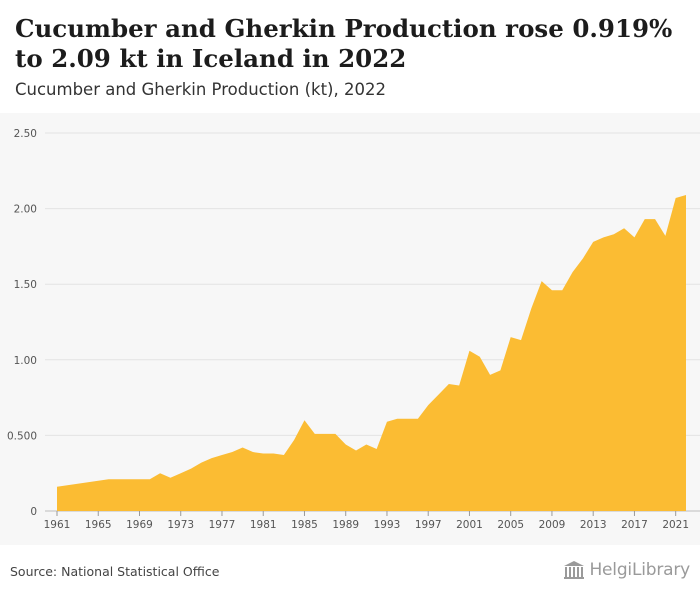 This screenshot has height=596, width=700. I want to click on y-tick-label: 0.500, so click(22, 436).